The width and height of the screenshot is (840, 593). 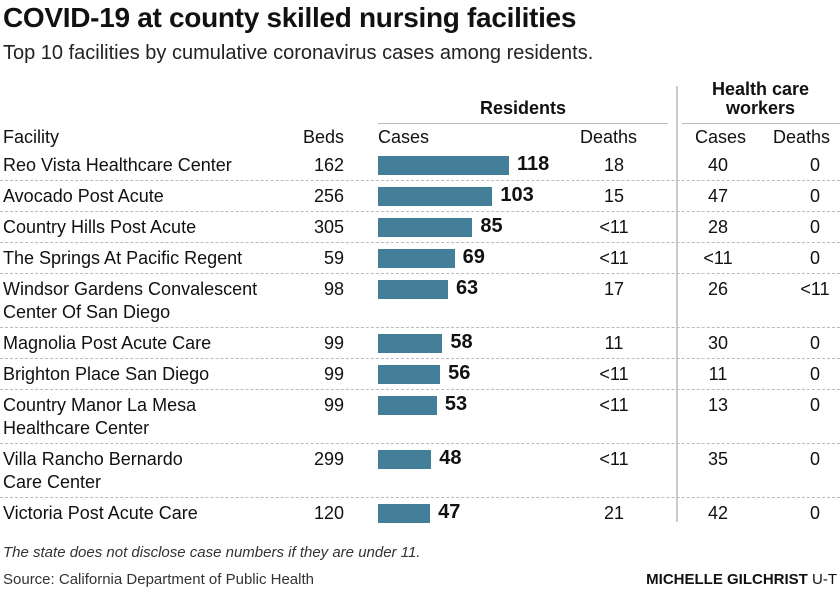 What do you see at coordinates (718, 513) in the screenshot?
I see `worker-cases: 42` at bounding box center [718, 513].